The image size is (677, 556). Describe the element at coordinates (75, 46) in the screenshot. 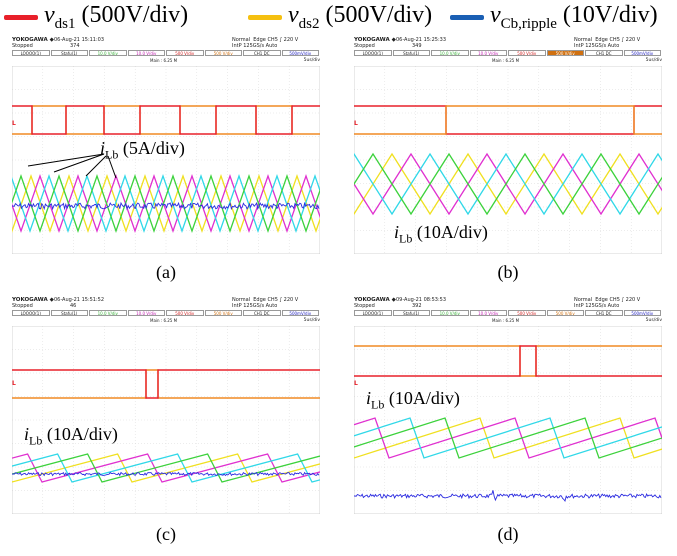

I see `acquisition-count: 374` at that location.